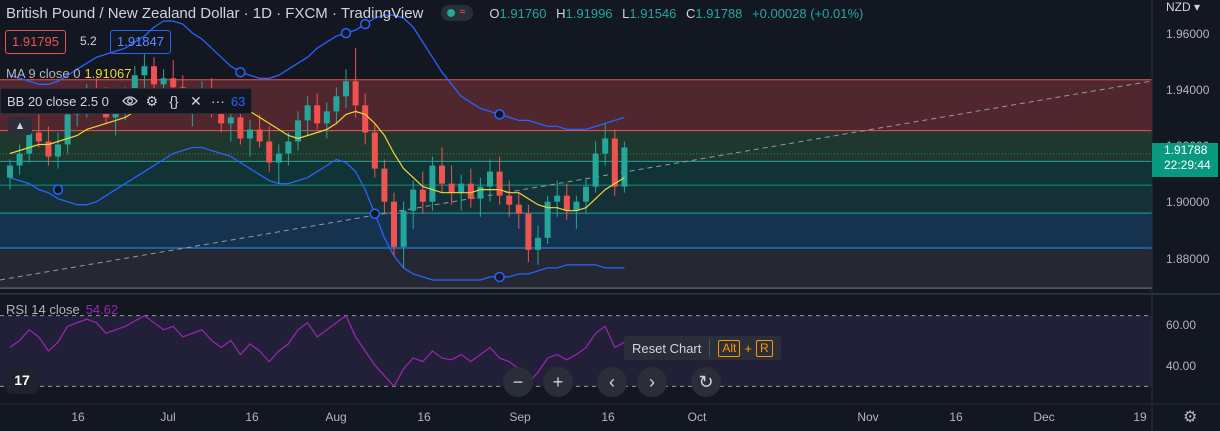 Image resolution: width=1220 pixels, height=431 pixels. I want to click on source-code-icon: {}, so click(174, 101).